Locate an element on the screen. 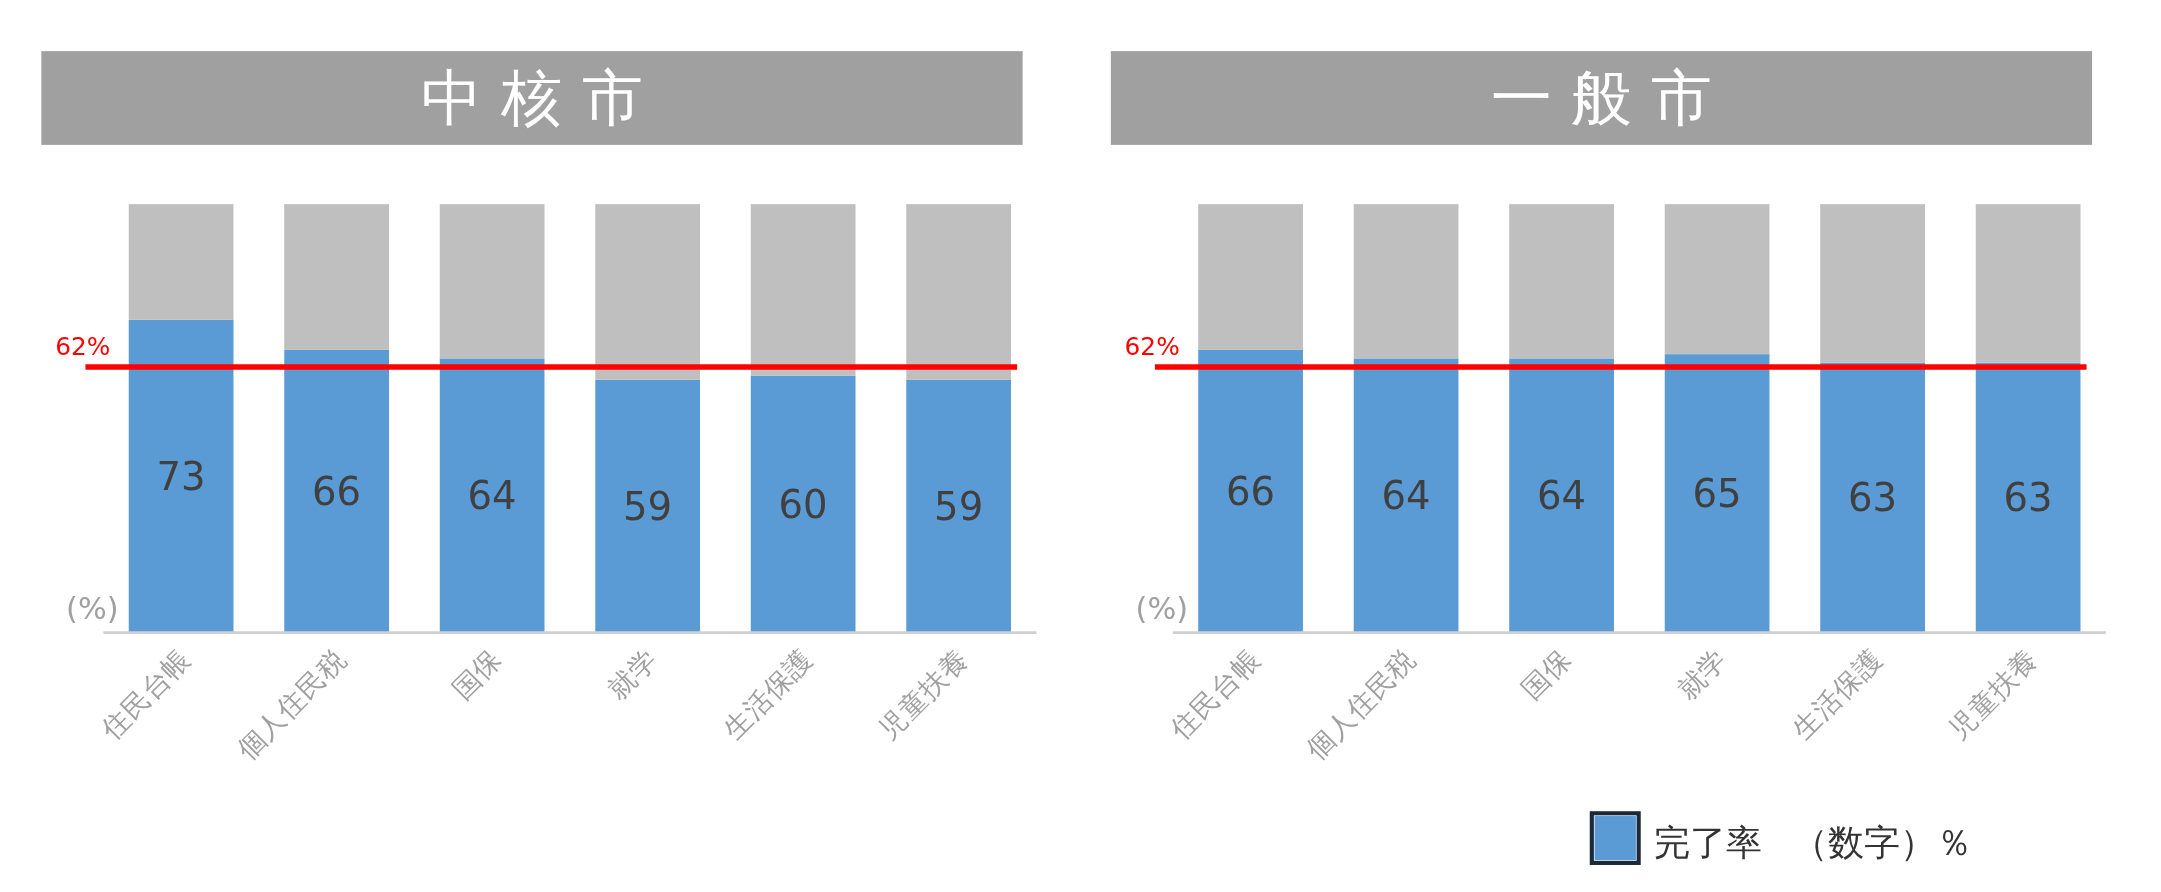 This screenshot has height=892, width=2161. data-label: 73 is located at coordinates (181, 477).